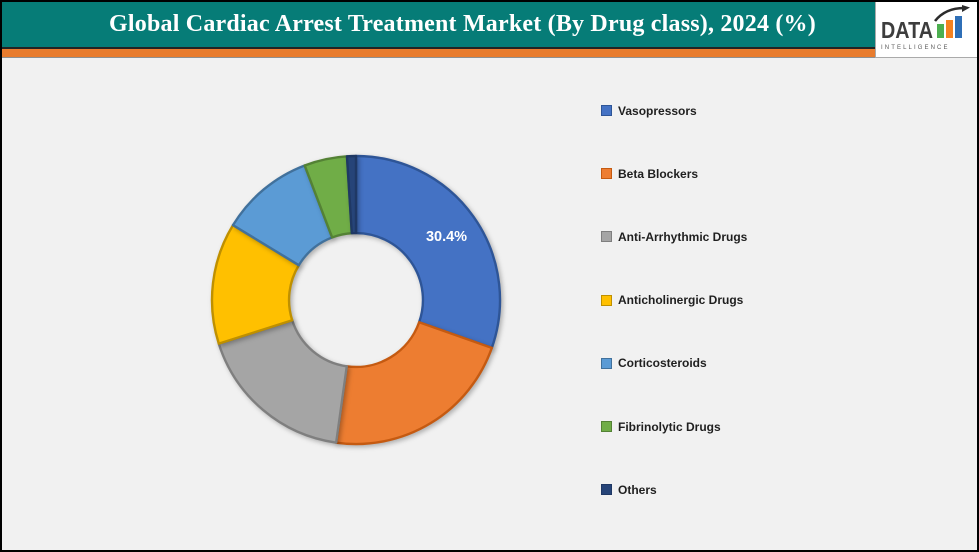 Image resolution: width=979 pixels, height=552 pixels. I want to click on legend-label: Anticholinergic Drugs, so click(681, 300).